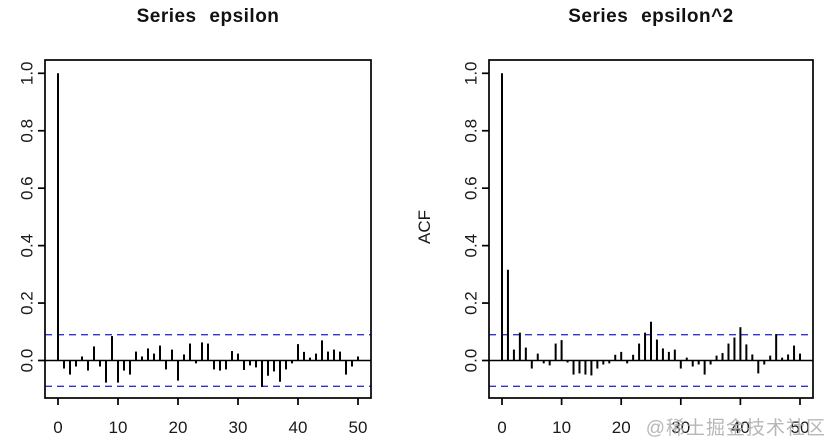 The image size is (824, 448). What do you see at coordinates (651, 16) in the screenshot?
I see `plot2-title: Series epsilon^2` at bounding box center [651, 16].